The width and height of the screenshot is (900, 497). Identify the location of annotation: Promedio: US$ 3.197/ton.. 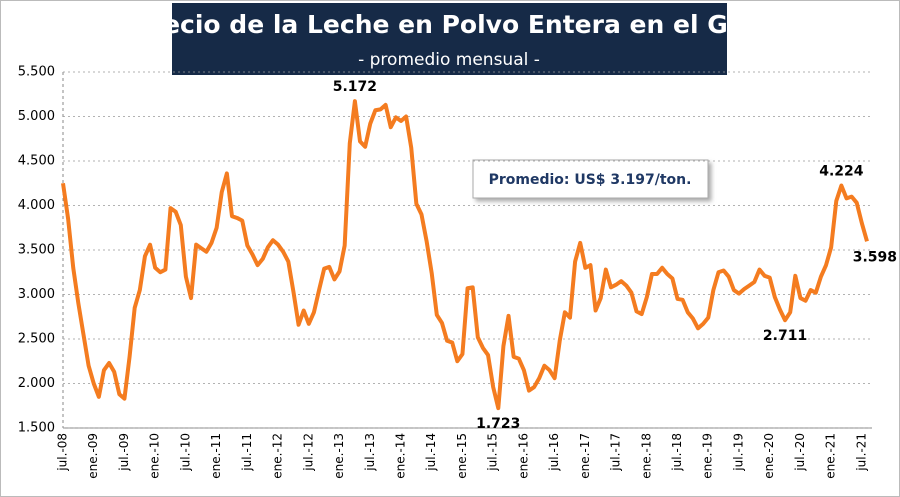
(590, 180).